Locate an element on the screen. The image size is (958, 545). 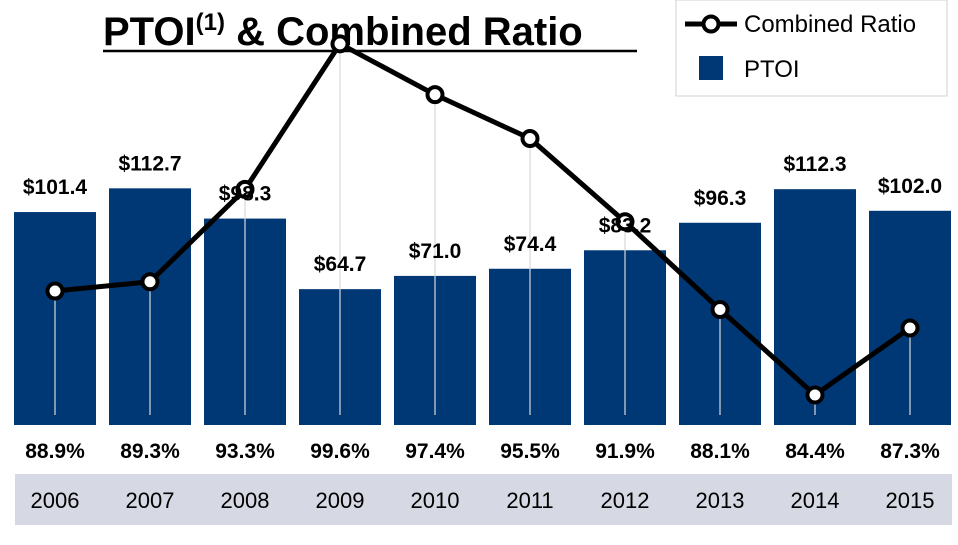
ratio-marker-2007 is located at coordinates (150, 282).